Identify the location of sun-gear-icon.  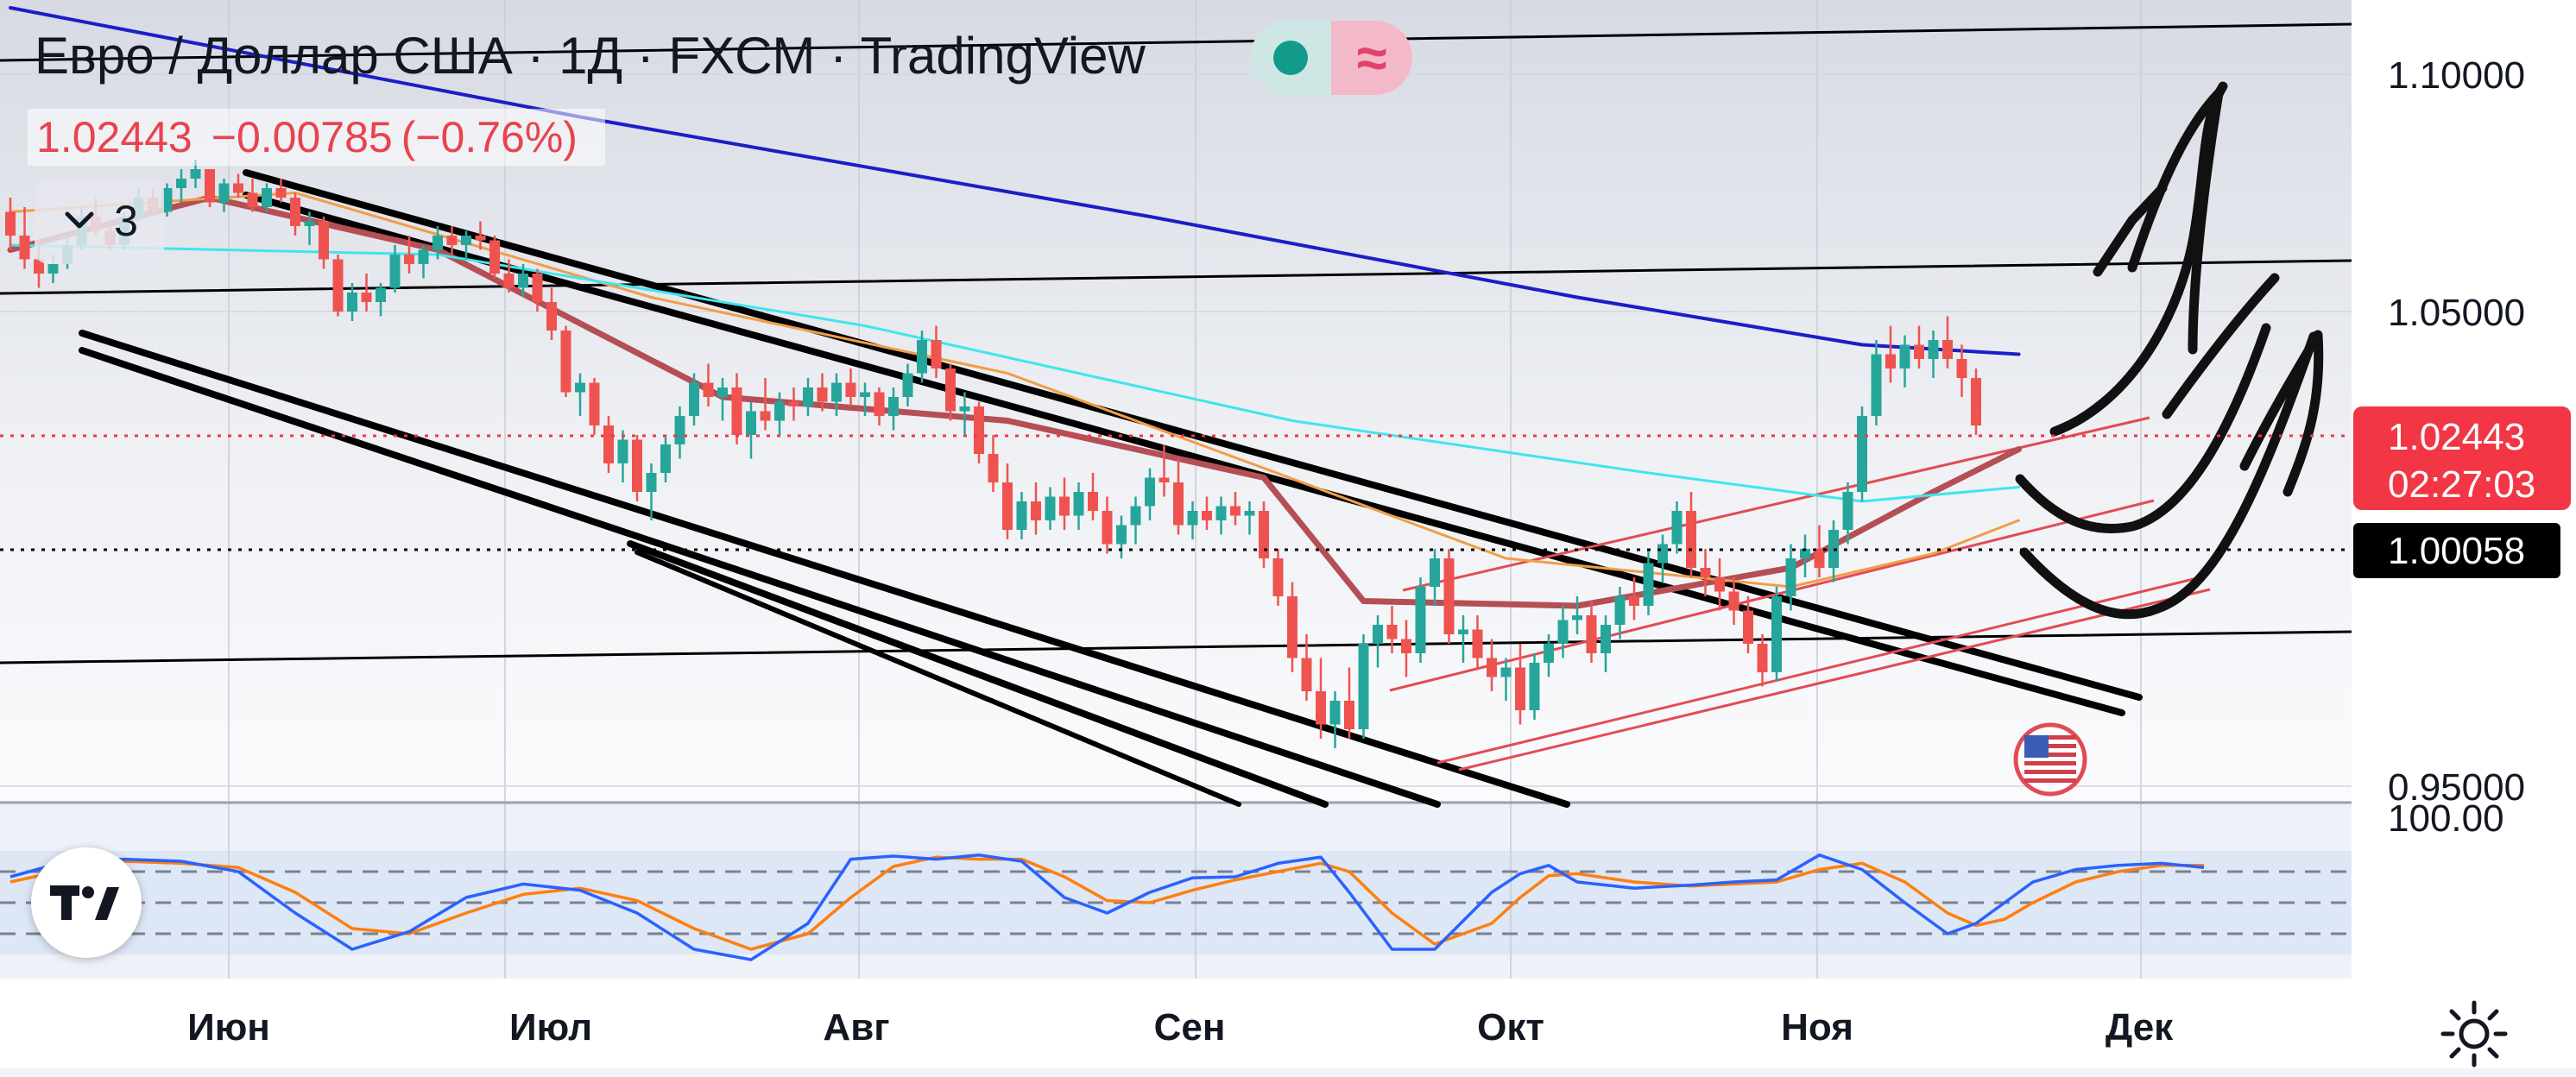
(2474, 1034).